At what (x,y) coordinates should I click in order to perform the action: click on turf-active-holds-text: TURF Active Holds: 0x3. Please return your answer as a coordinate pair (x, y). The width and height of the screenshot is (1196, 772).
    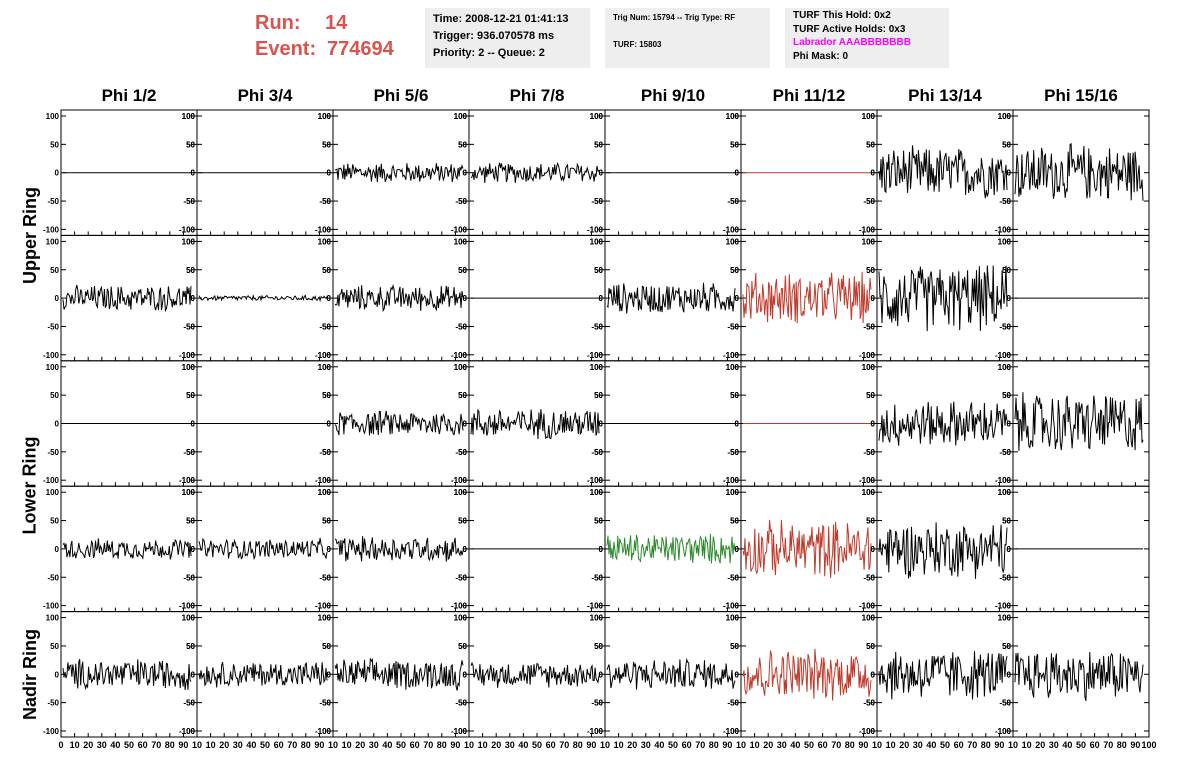
    Looking at the image, I should click on (849, 29).